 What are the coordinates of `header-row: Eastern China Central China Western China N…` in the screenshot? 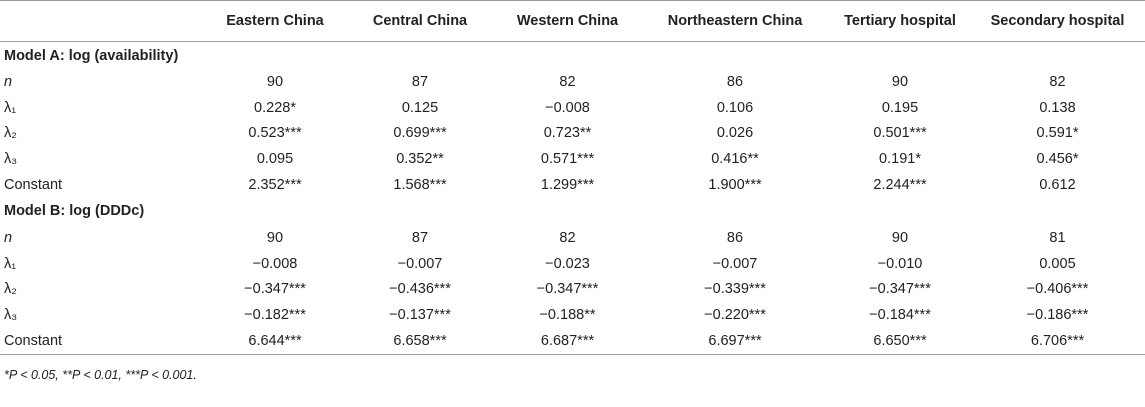 It's located at (572, 21).